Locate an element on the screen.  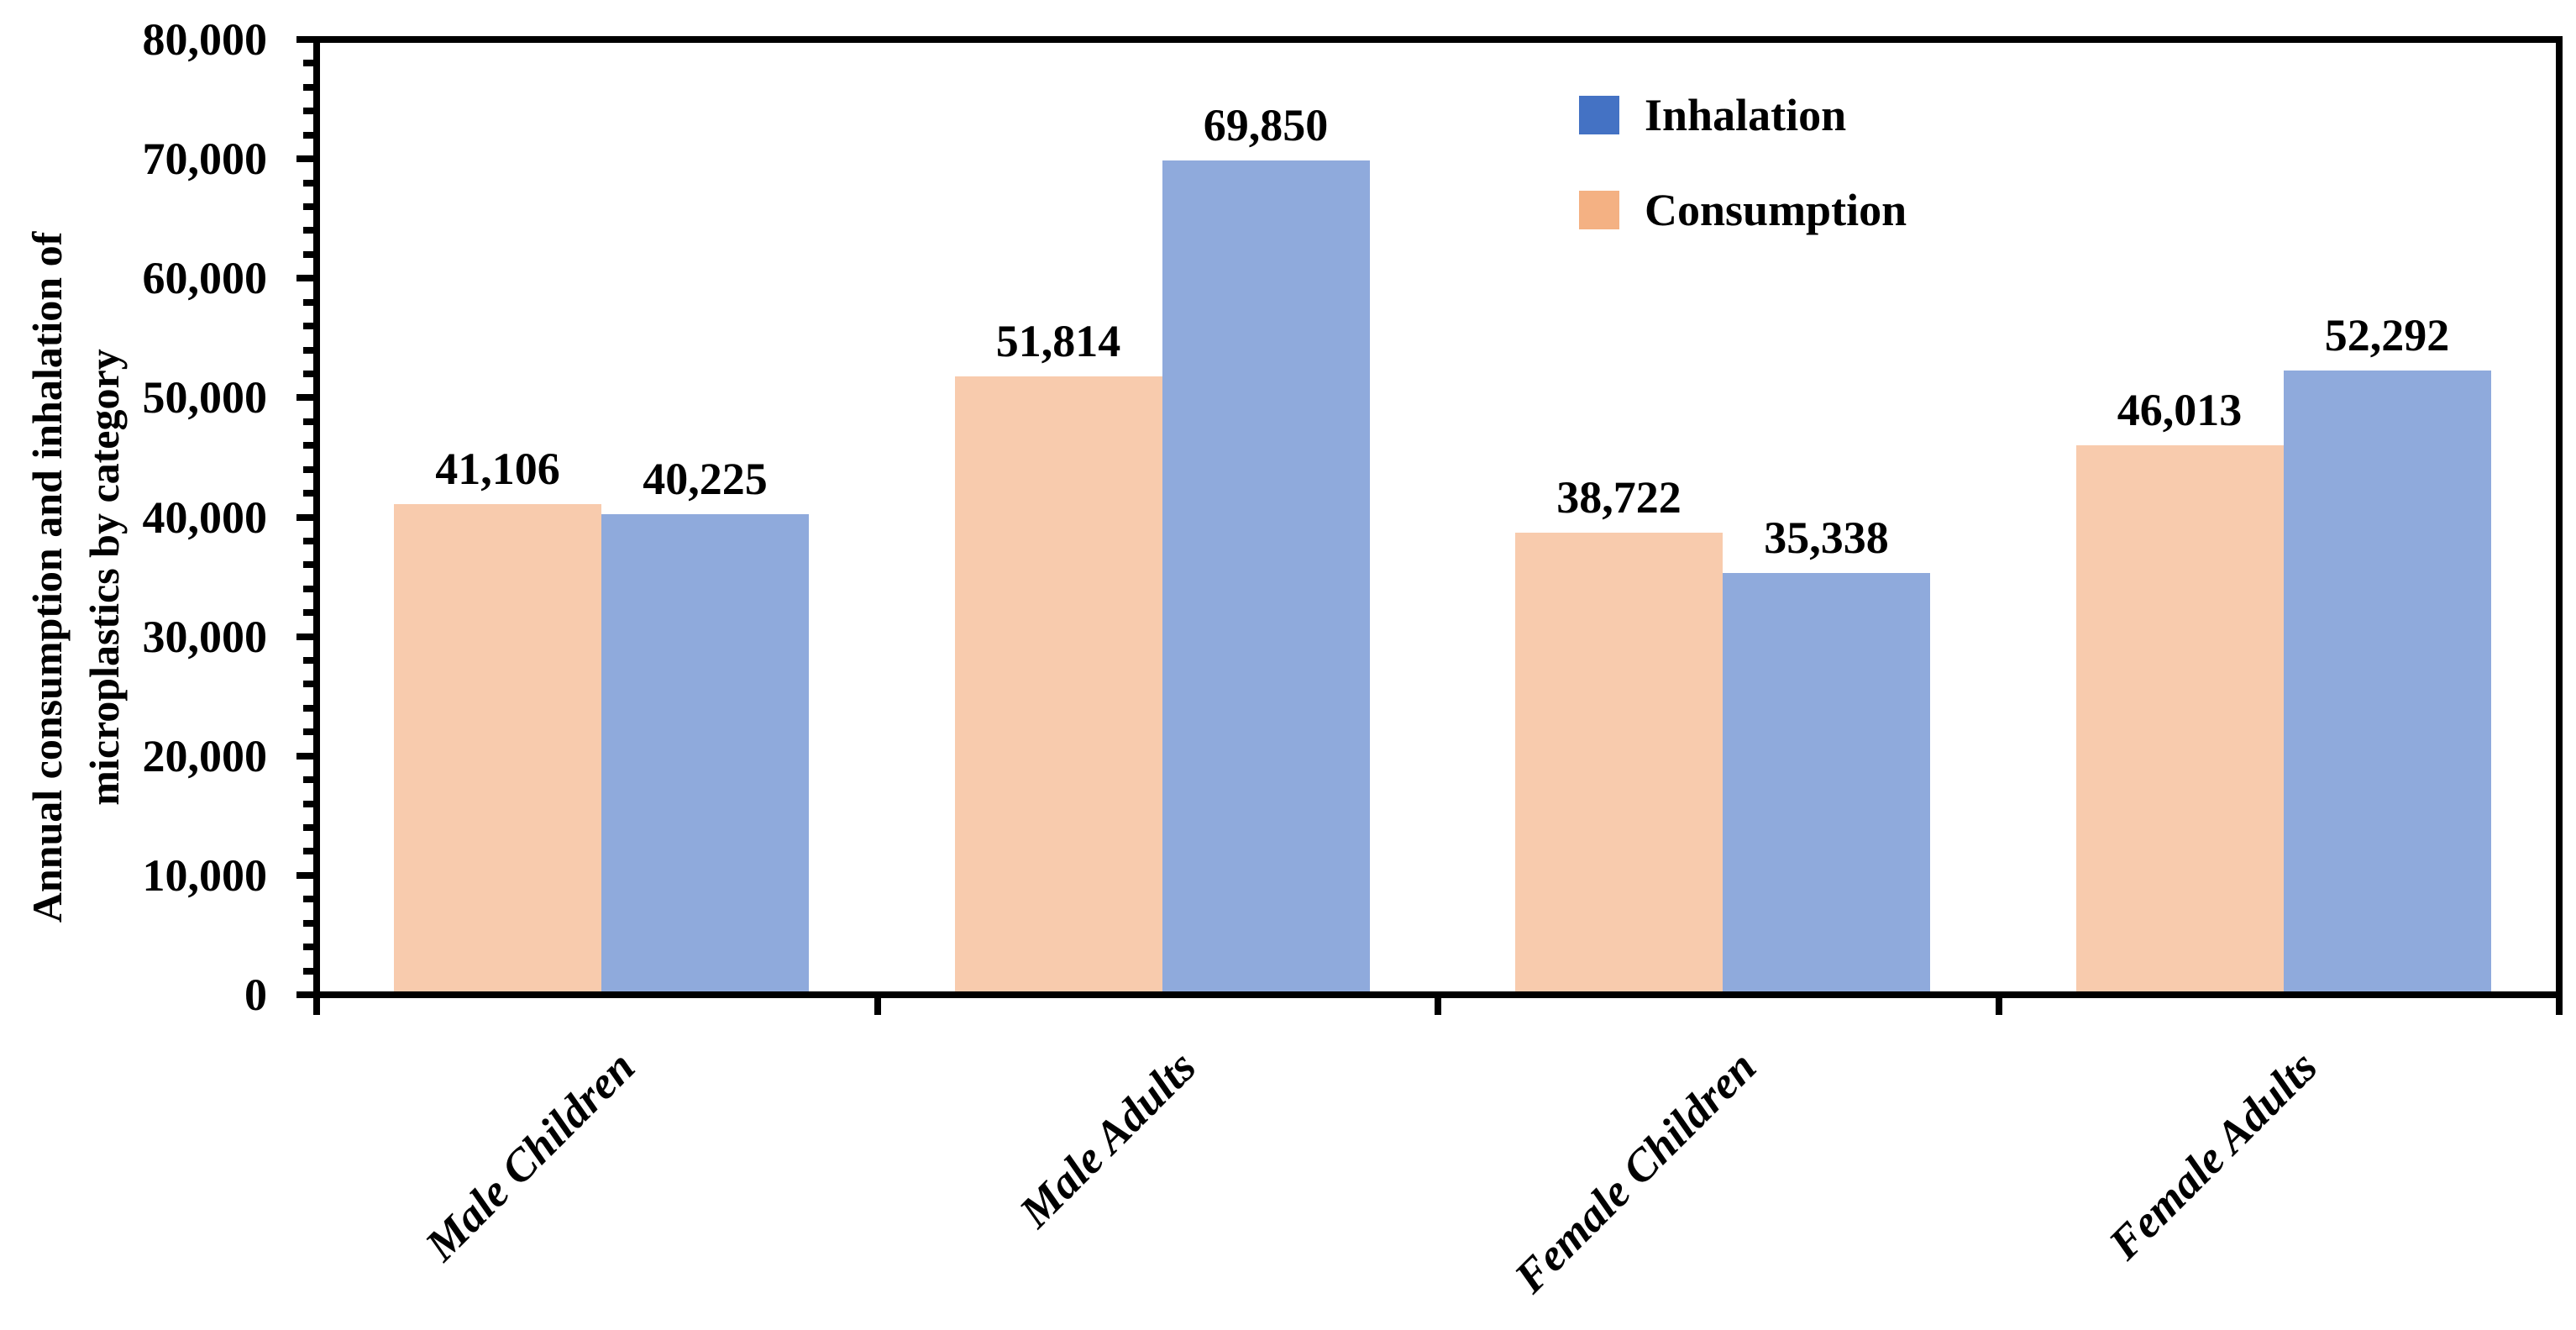
data-label-inhalation-2: 35,338 is located at coordinates (1826, 537).